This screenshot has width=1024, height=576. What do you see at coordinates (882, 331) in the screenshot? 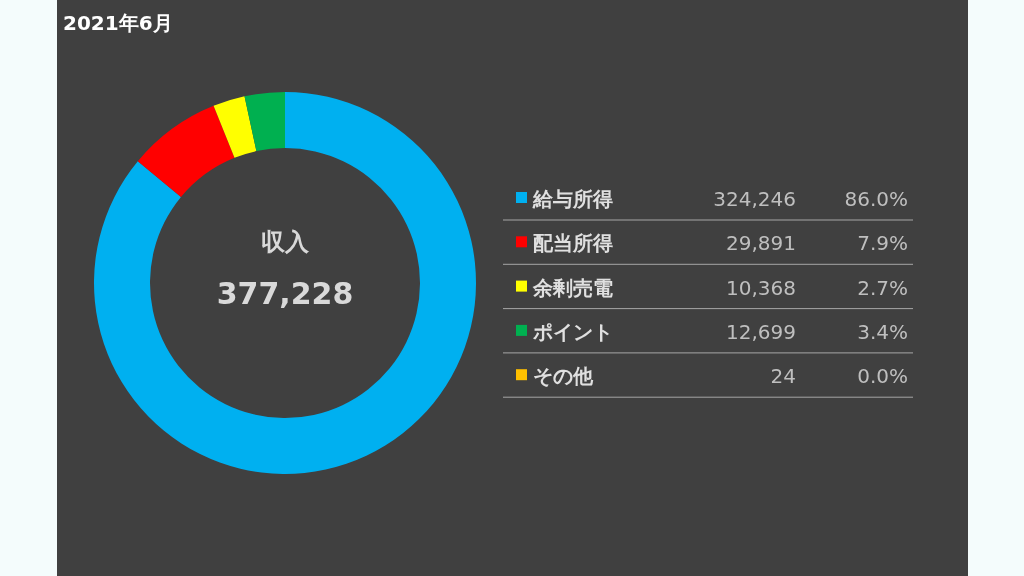
I see `data-label: 3.4%` at bounding box center [882, 331].